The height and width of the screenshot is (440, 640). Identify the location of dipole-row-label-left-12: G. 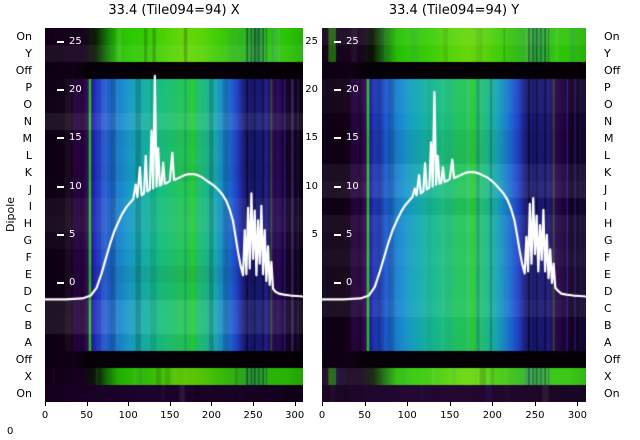
(27, 240).